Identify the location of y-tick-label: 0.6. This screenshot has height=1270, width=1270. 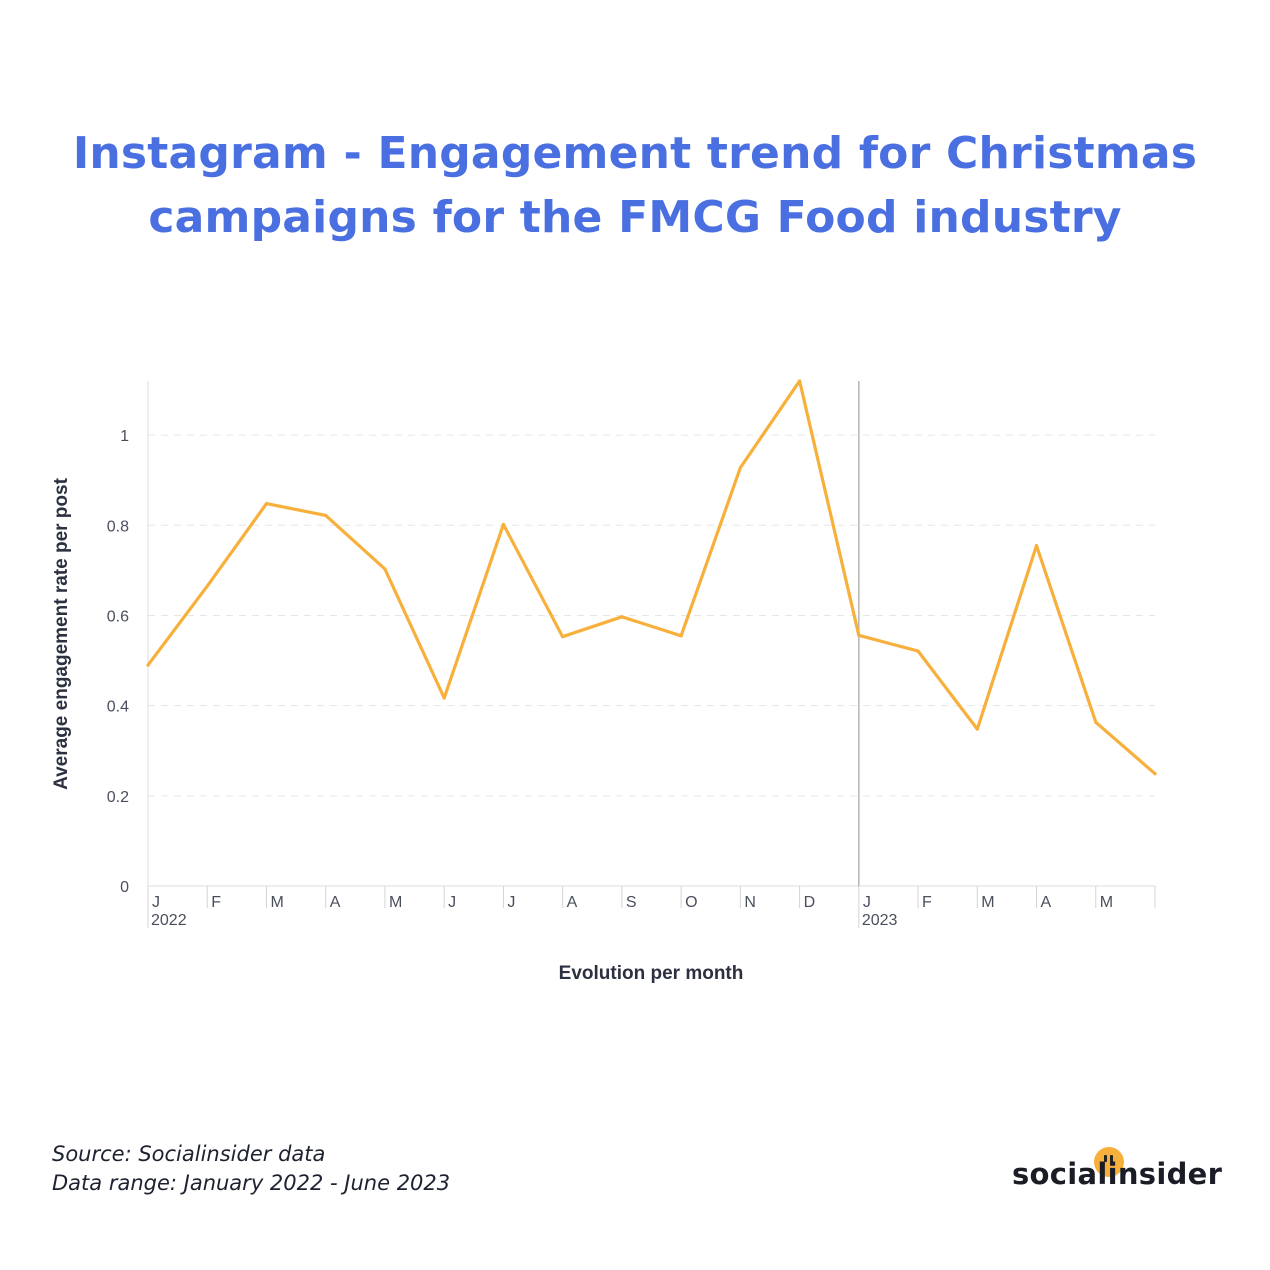
(118, 616).